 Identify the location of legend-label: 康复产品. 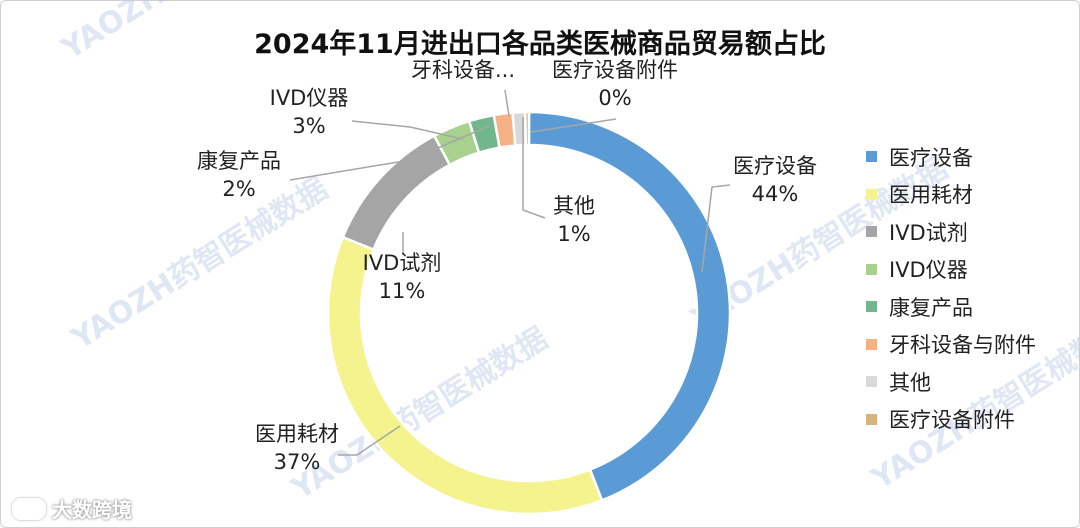
(931, 307).